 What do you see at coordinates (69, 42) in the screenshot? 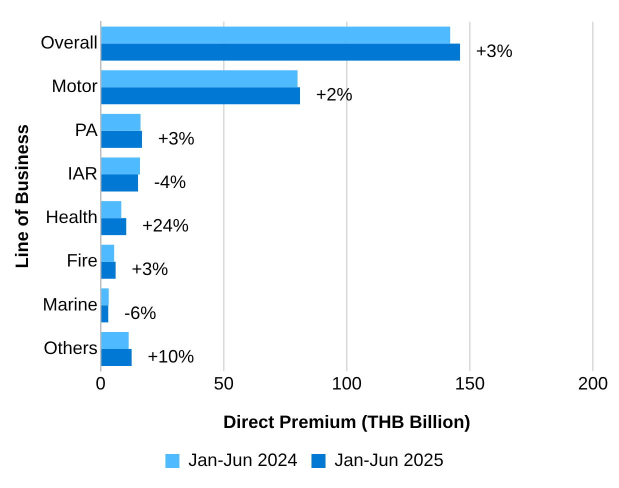
I see `y-tick-label: Overall` at bounding box center [69, 42].